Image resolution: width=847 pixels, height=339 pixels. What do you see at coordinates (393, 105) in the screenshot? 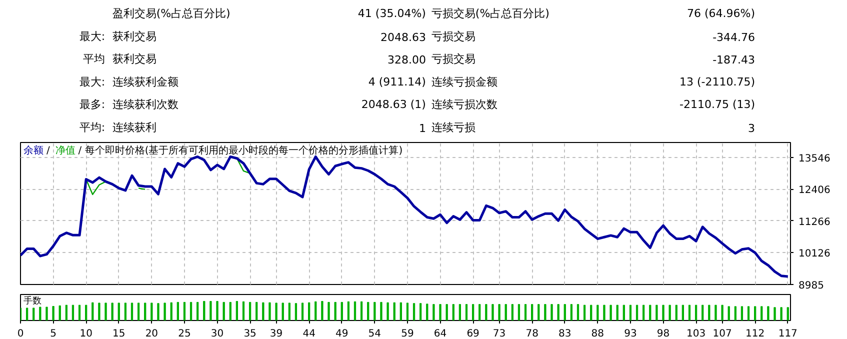
I see `text: 2048.63 (1)` at bounding box center [393, 105].